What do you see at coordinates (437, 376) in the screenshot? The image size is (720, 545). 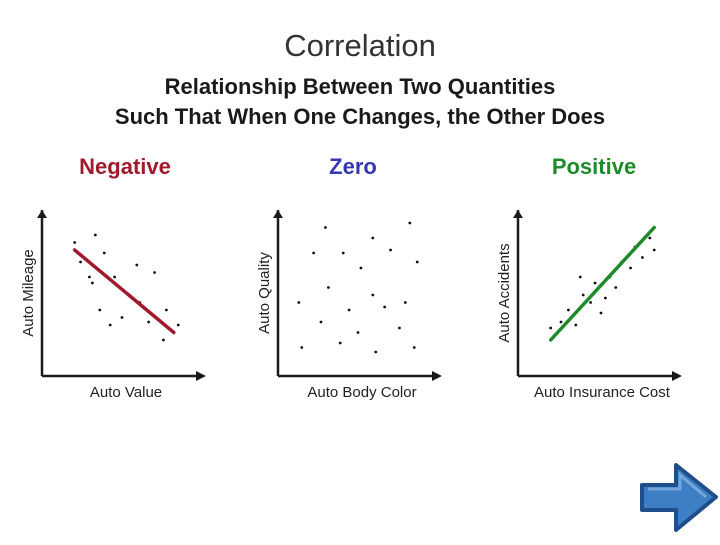 I see `zero-x-arrowhead` at bounding box center [437, 376].